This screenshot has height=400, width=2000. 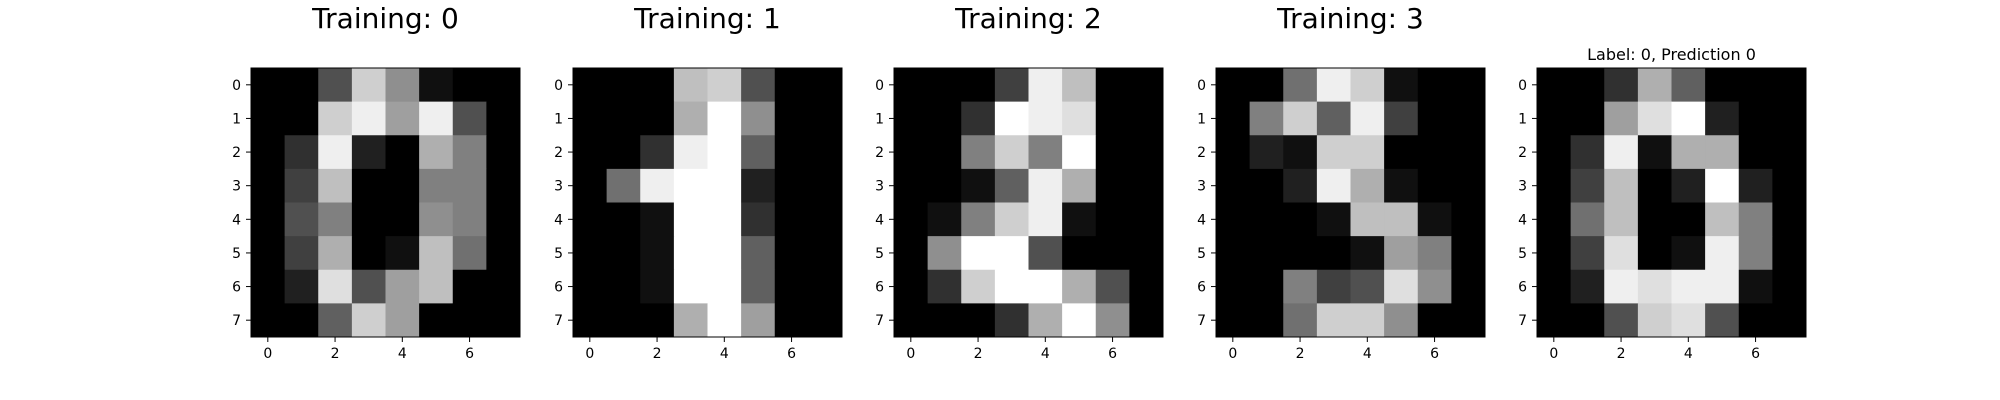 What do you see at coordinates (236, 254) in the screenshot?
I see `y-tick-label: 5` at bounding box center [236, 254].